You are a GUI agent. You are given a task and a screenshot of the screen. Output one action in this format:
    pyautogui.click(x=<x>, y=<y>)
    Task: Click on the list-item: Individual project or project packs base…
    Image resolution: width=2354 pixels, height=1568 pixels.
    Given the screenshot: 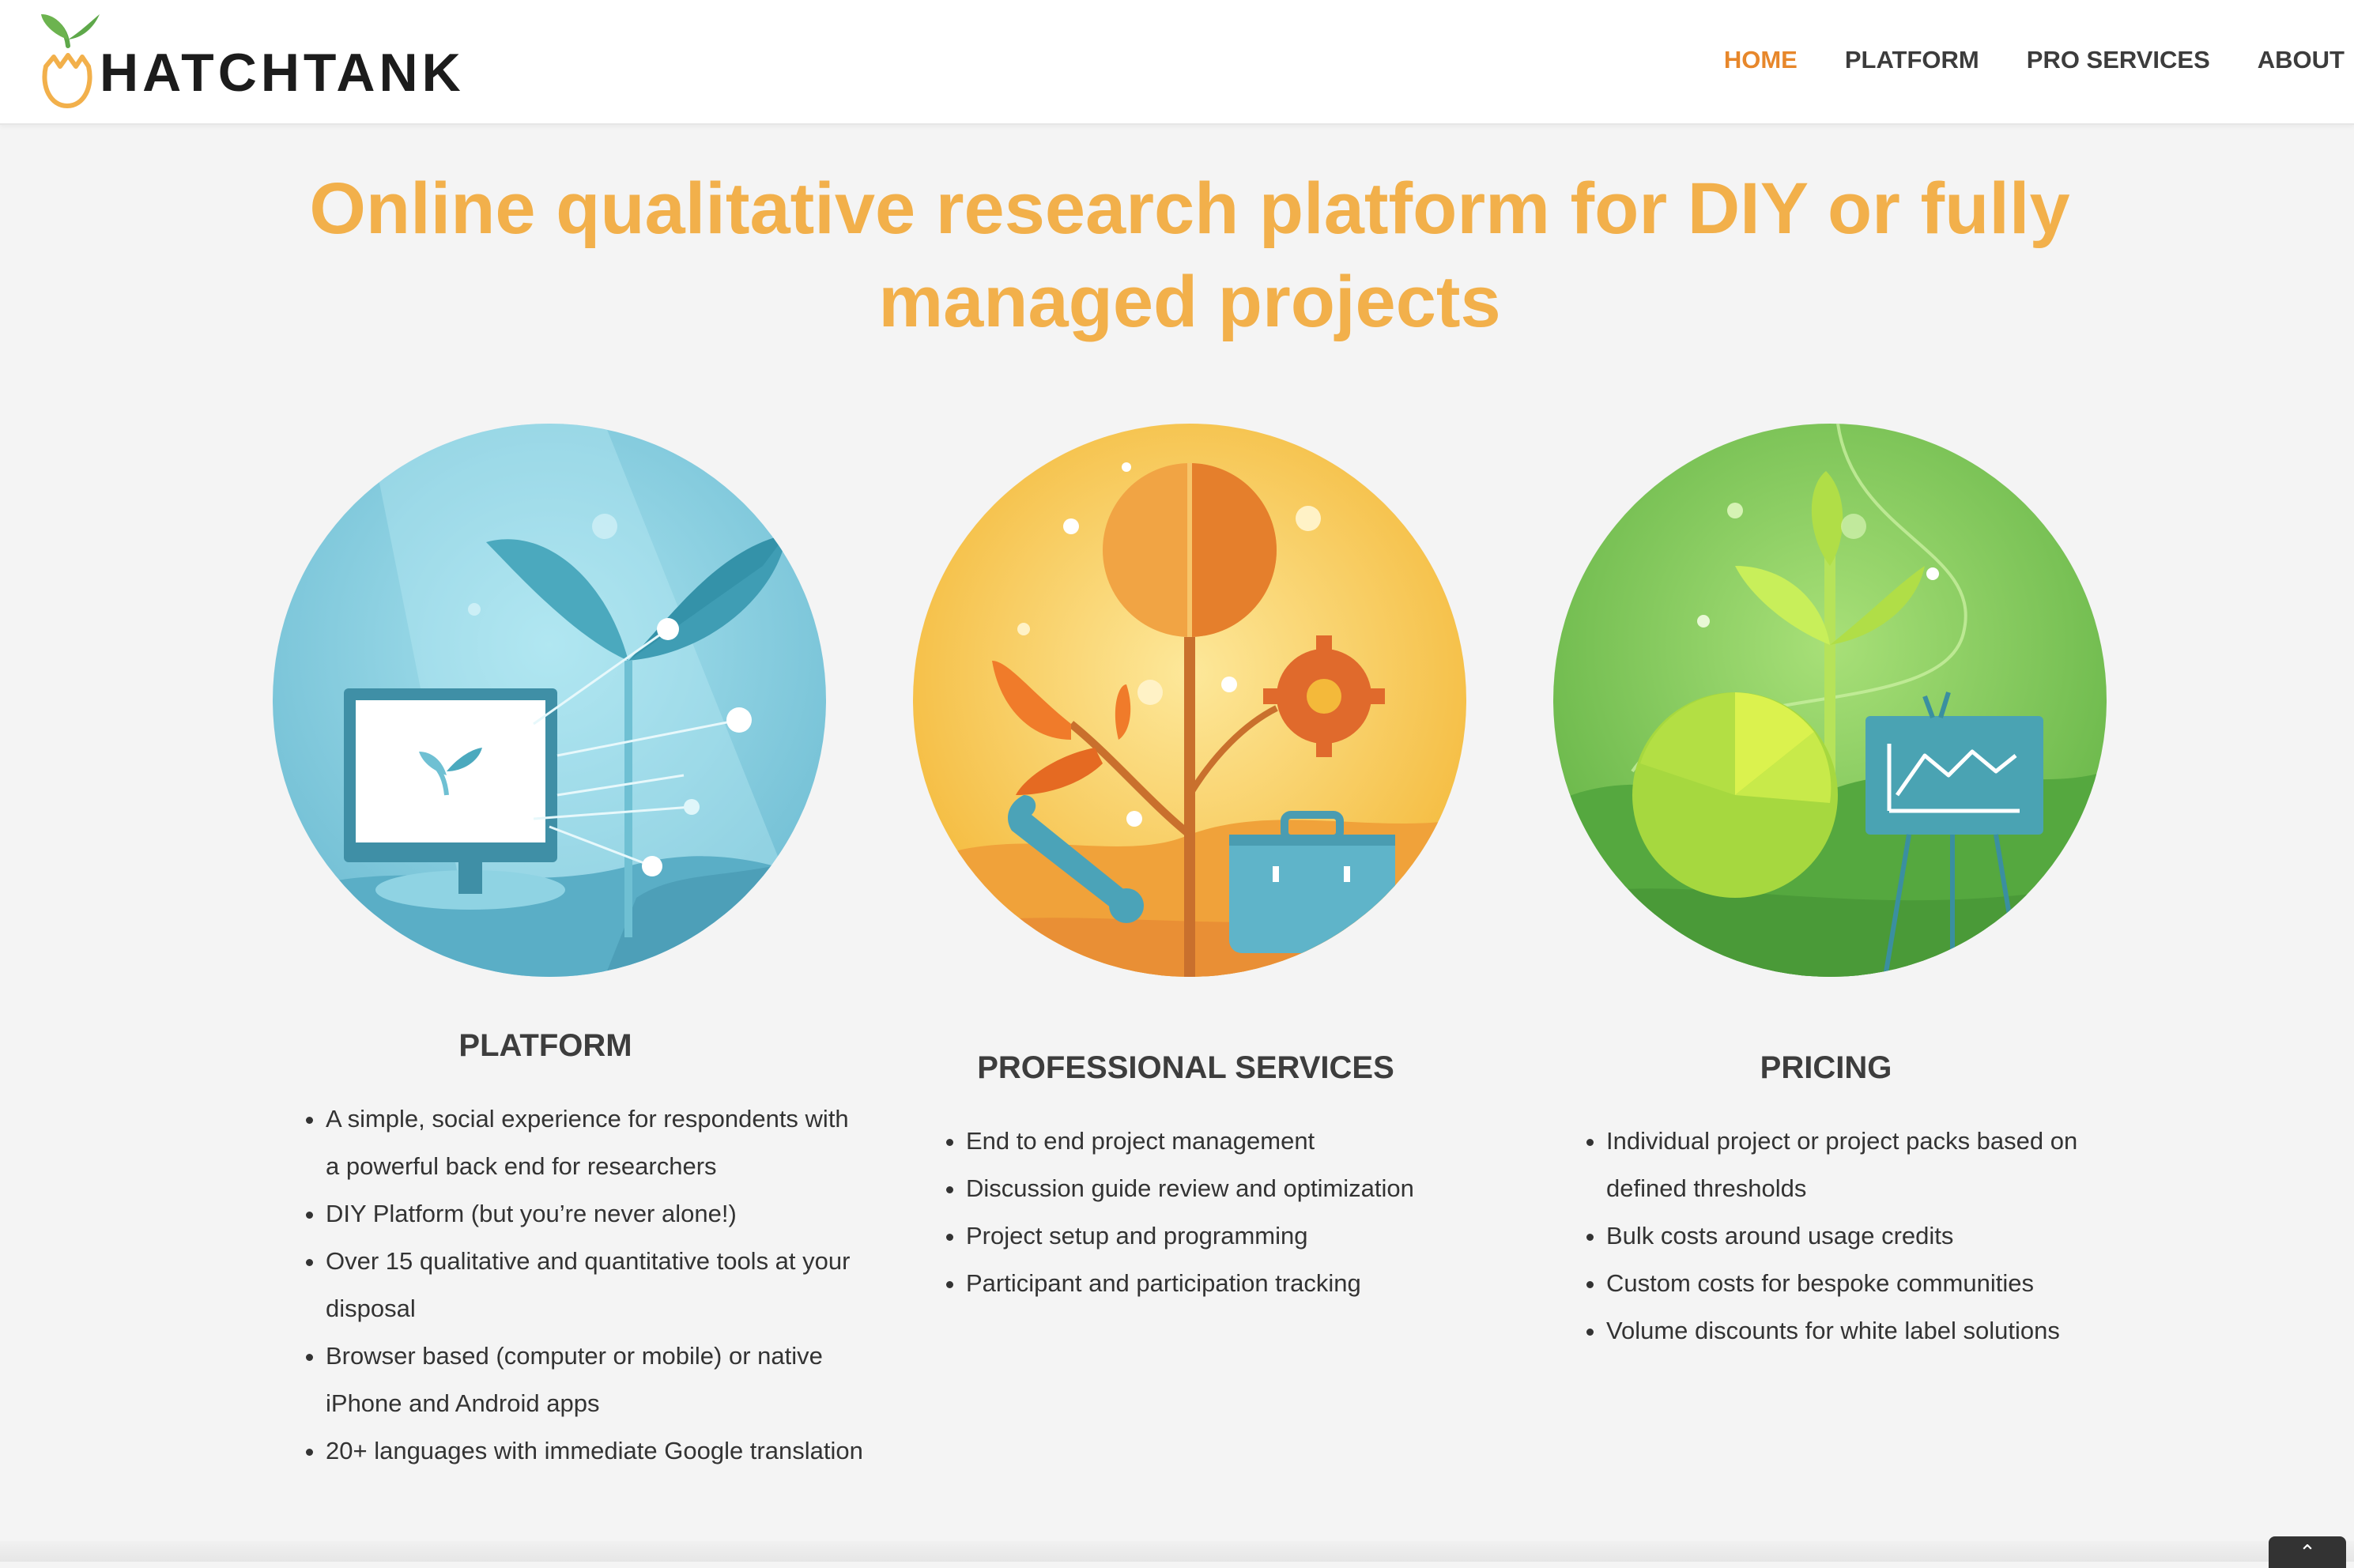 What is the action you would take?
    pyautogui.click(x=1875, y=1165)
    